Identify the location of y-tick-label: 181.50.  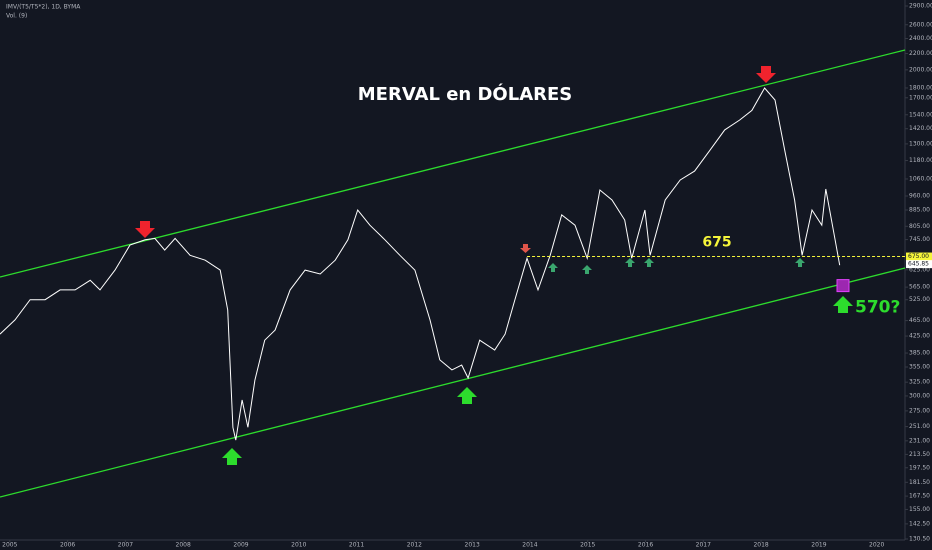
(919, 482).